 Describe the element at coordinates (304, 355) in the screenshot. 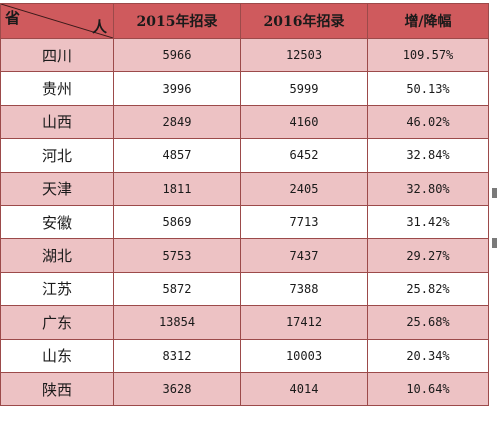

I see `value-2016-cell: 10003` at that location.